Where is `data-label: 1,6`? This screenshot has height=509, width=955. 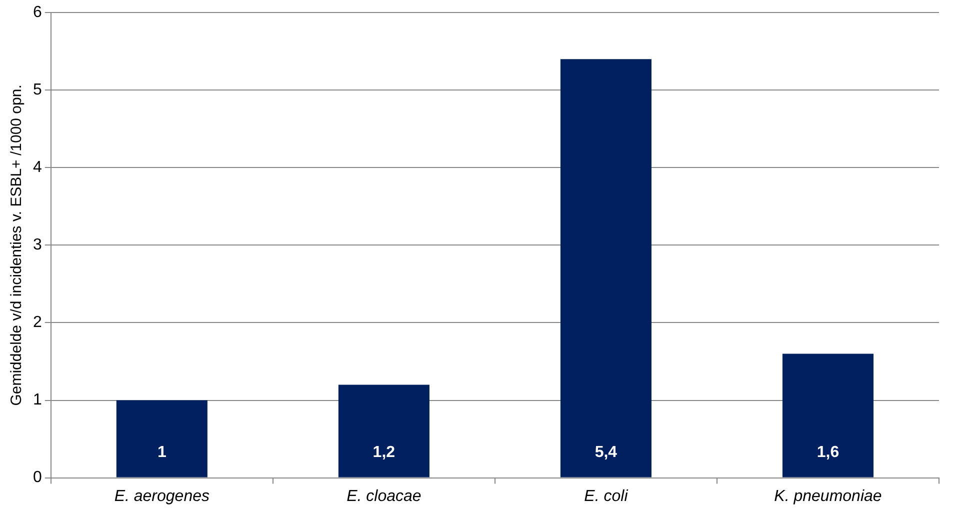
data-label: 1,6 is located at coordinates (828, 453).